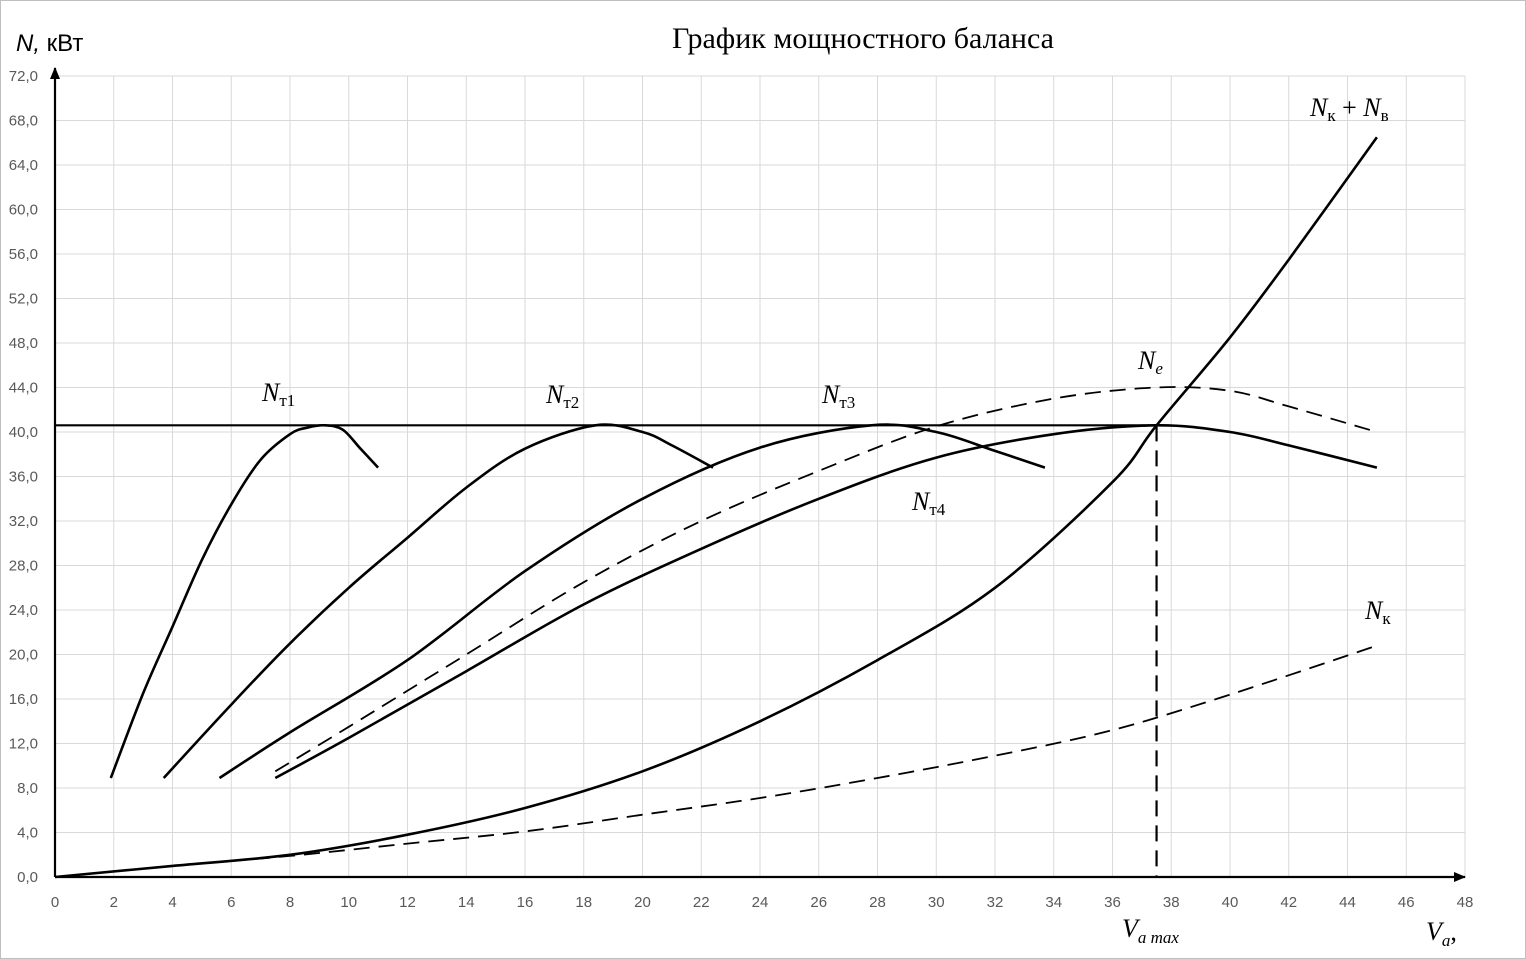 The width and height of the screenshot is (1526, 959). What do you see at coordinates (114, 902) in the screenshot?
I see `x-tick-label: 2` at bounding box center [114, 902].